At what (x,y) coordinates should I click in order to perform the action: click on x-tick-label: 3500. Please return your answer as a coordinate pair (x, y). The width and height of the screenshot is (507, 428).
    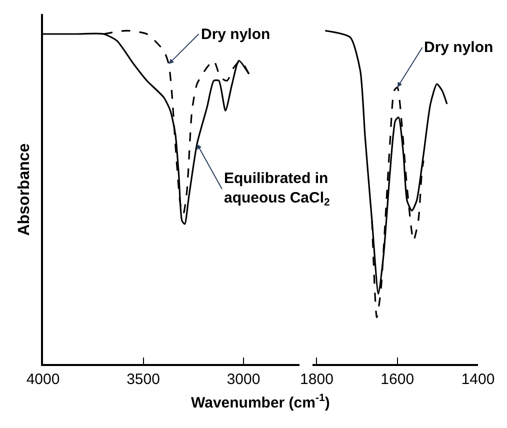
    Looking at the image, I should click on (143, 379).